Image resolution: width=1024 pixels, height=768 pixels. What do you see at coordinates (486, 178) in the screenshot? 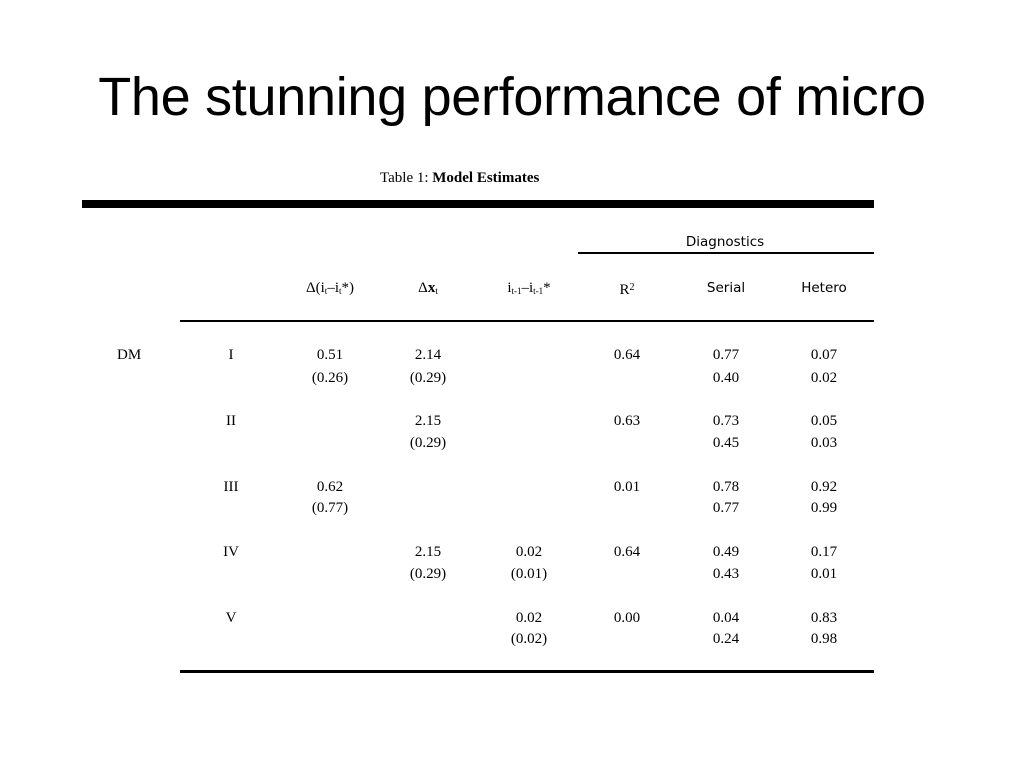
I see `table-caption-text: Model Estimates` at bounding box center [486, 178].